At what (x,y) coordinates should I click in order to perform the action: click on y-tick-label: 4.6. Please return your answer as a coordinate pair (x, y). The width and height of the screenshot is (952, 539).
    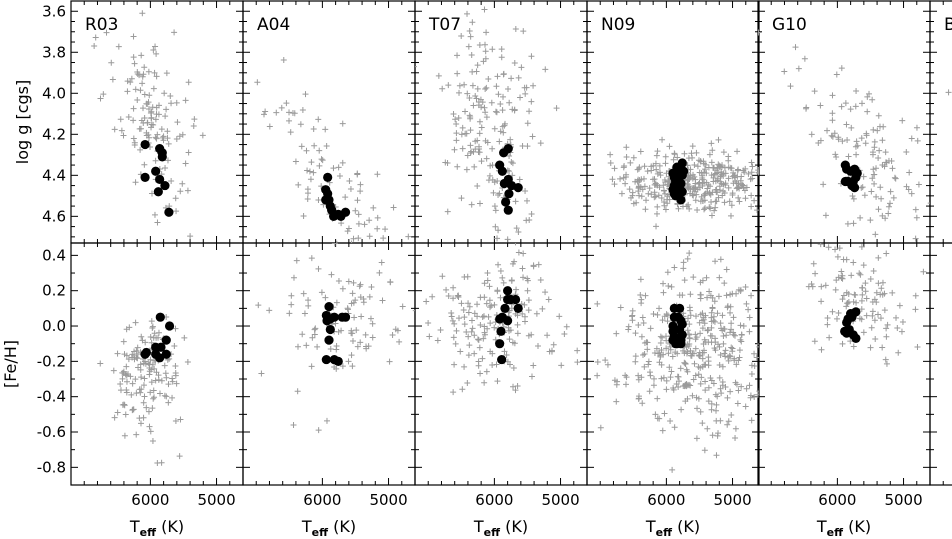
    Looking at the image, I should click on (54, 216).